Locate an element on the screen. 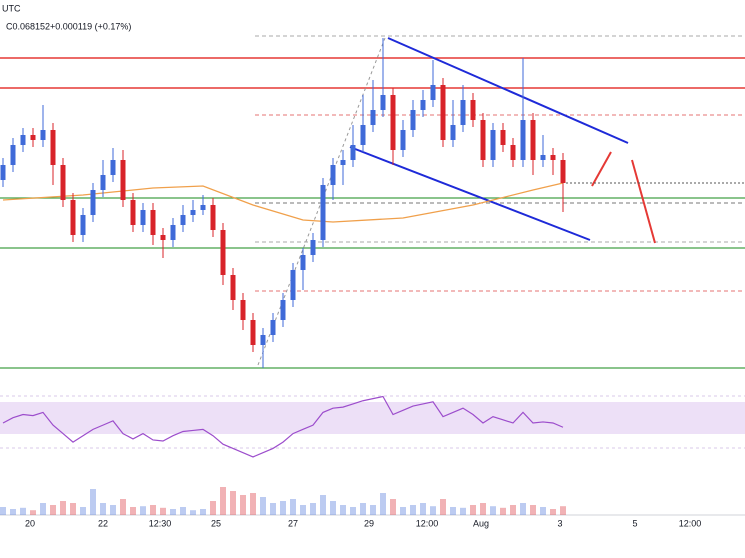 Image resolution: width=745 pixels, height=558 pixels. x-tick-label: 29 is located at coordinates (369, 523).